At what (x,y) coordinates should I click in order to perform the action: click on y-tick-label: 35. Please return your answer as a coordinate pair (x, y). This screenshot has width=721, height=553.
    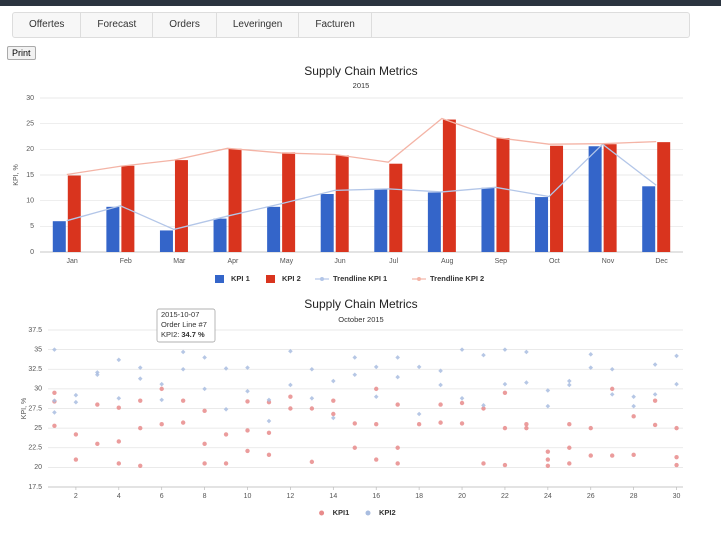
    Looking at the image, I should click on (38, 349).